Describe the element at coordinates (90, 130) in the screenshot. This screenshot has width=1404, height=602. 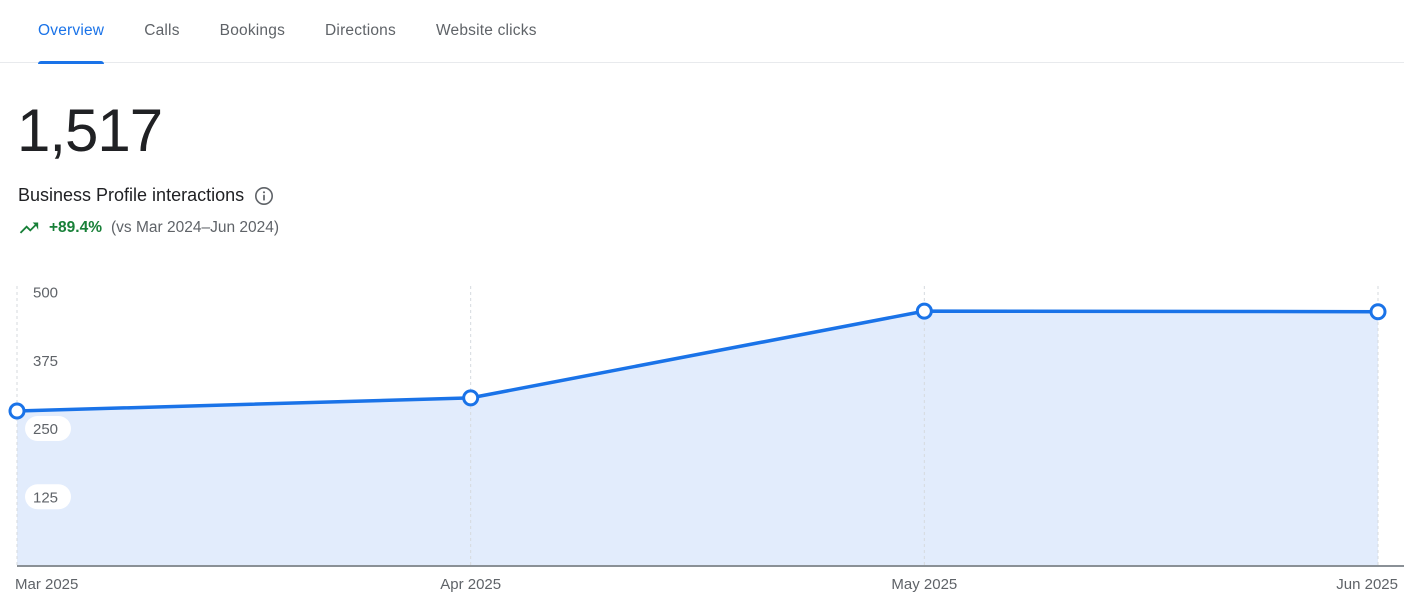
I see `interactions-total-value: 1,517` at that location.